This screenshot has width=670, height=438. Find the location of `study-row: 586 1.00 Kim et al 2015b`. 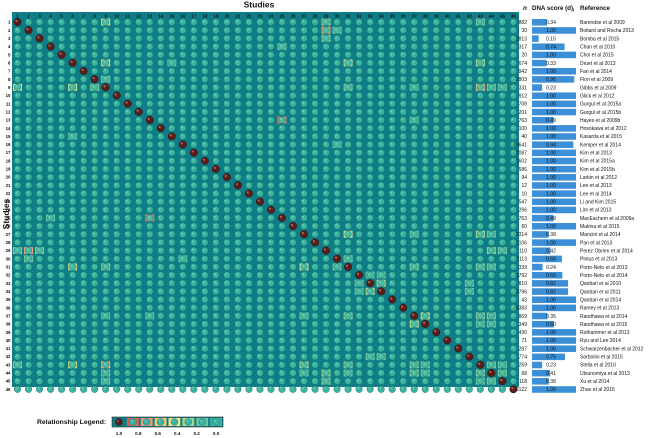

study-row: 586 1.00 Kim et al 2015b is located at coordinates (567, 169).